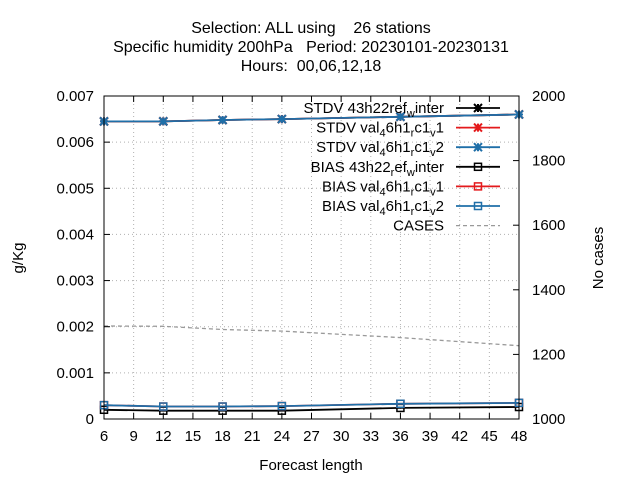  I want to click on y-tick-label: 0.001, so click(75, 373).